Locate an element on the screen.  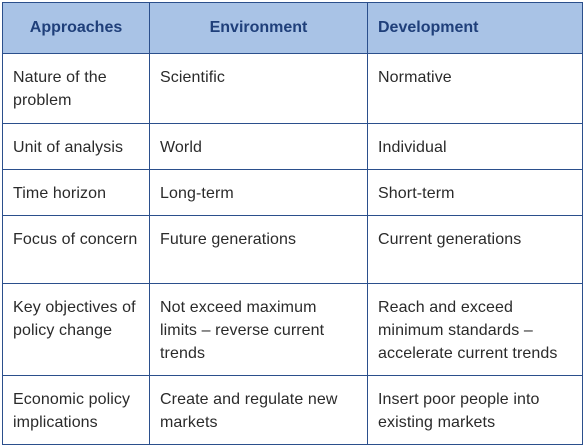
row-label: Key objectives of policy change is located at coordinates (76, 330).